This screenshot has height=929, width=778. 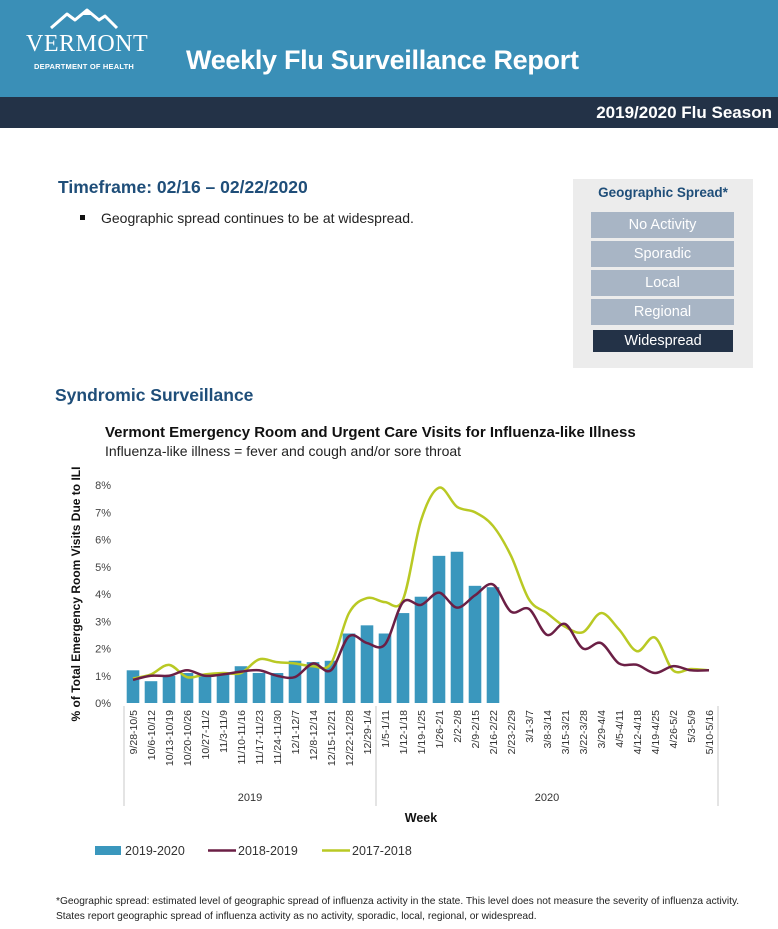 What do you see at coordinates (250, 798) in the screenshot?
I see `year-group-label: 2019` at bounding box center [250, 798].